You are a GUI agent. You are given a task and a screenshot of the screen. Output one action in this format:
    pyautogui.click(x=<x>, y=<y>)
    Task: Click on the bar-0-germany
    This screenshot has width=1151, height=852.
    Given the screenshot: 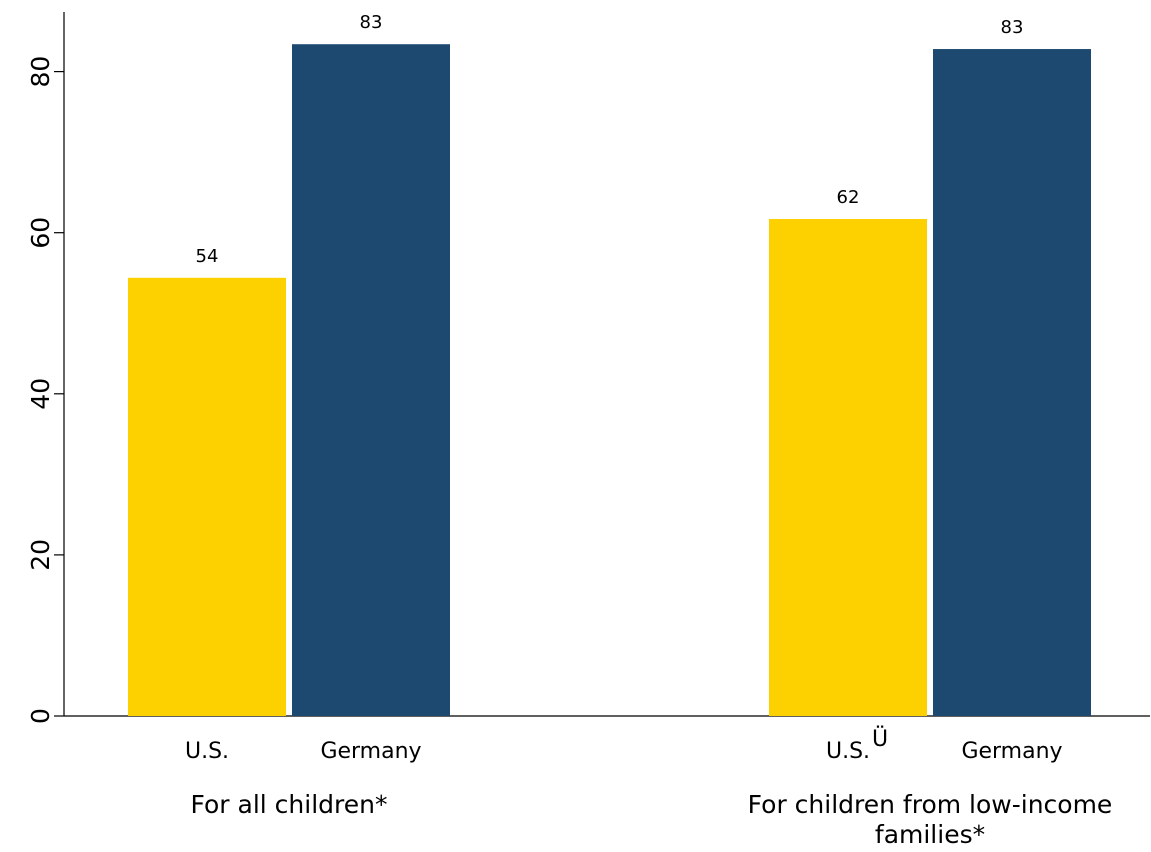 What is the action you would take?
    pyautogui.click(x=371, y=380)
    